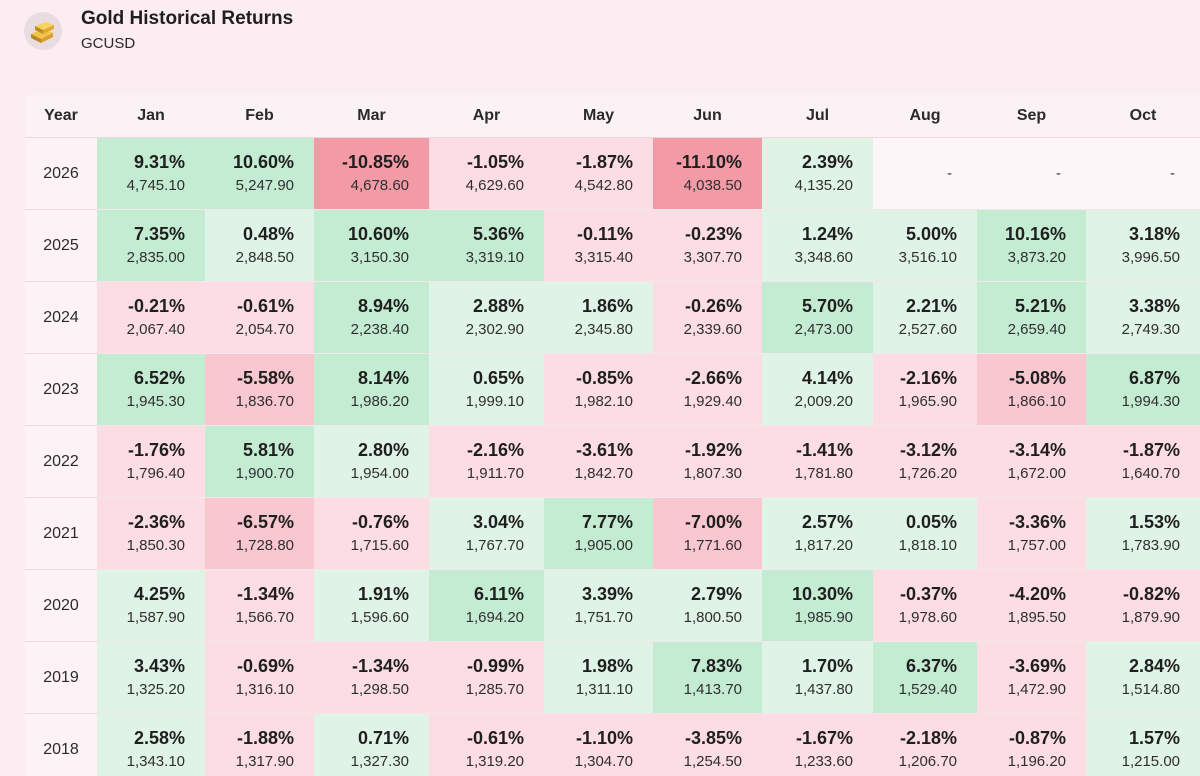 The image size is (1200, 776). I want to click on month-return-cell: -0.87% 1,196.20, so click(1031, 745).